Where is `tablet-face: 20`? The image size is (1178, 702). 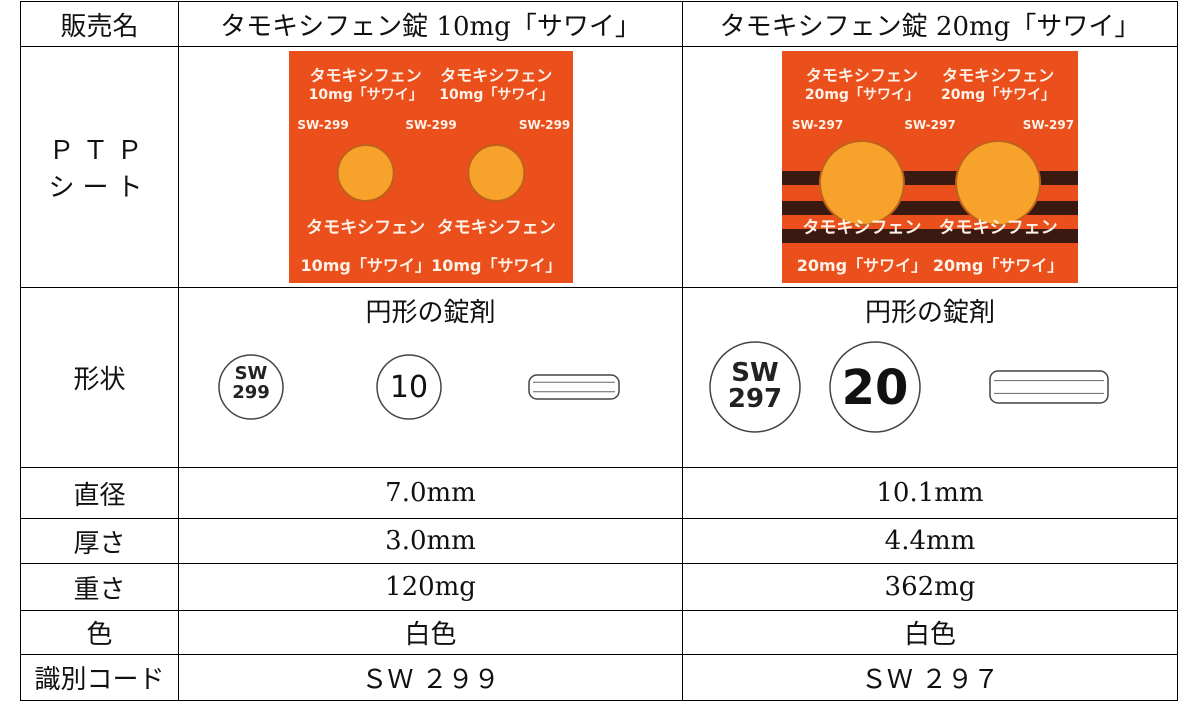
tablet-face: 20 is located at coordinates (875, 388).